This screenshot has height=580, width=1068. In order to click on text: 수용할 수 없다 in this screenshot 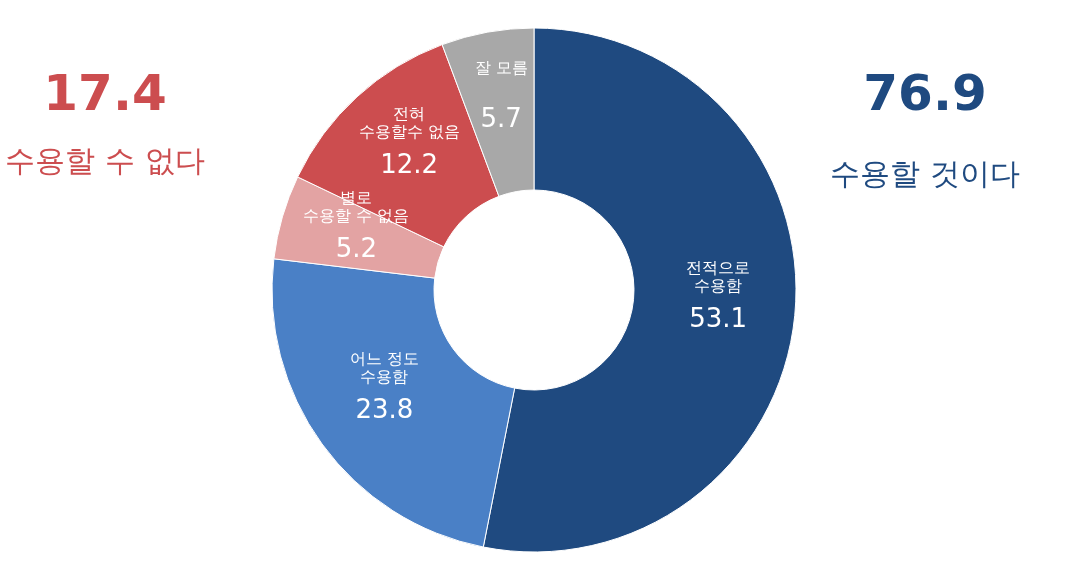, I will do `click(105, 160)`.